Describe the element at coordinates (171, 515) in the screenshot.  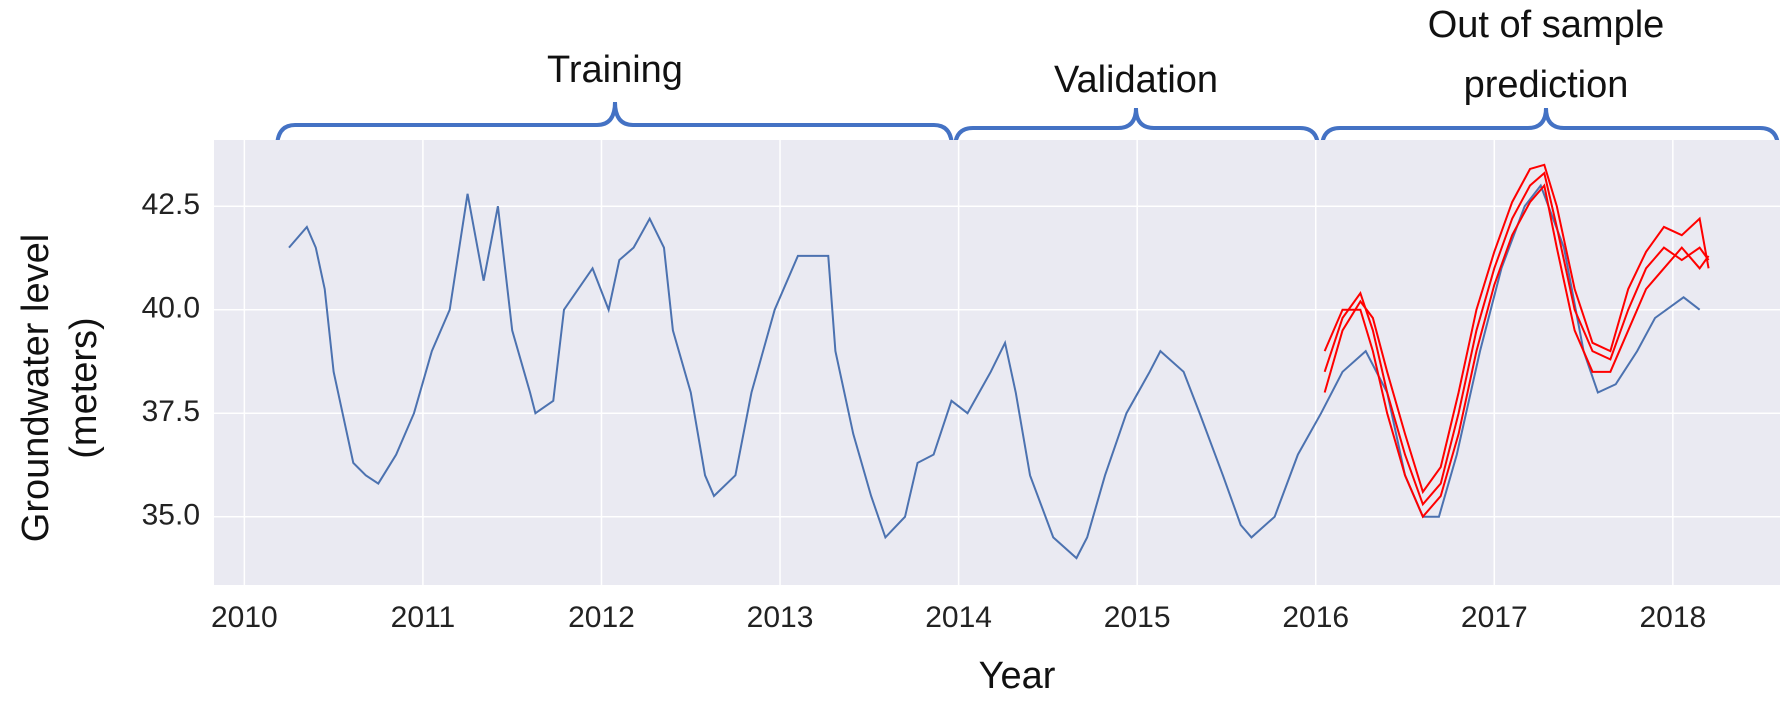
I see `y-tick-label: 35.0` at that location.